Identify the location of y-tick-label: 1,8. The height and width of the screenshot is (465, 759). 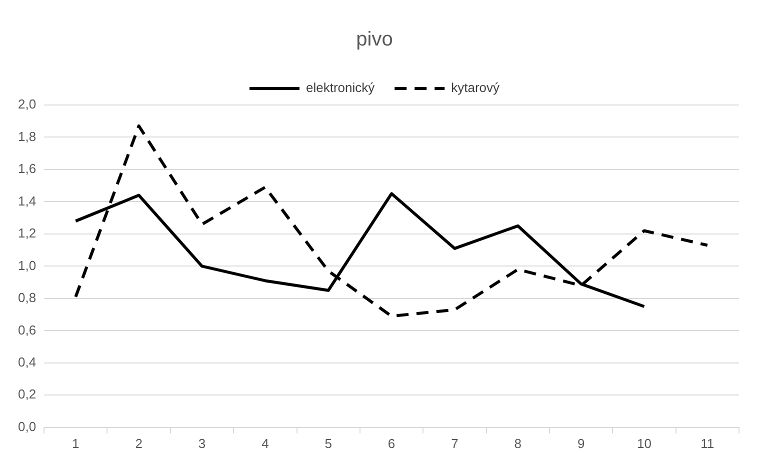
(27, 136).